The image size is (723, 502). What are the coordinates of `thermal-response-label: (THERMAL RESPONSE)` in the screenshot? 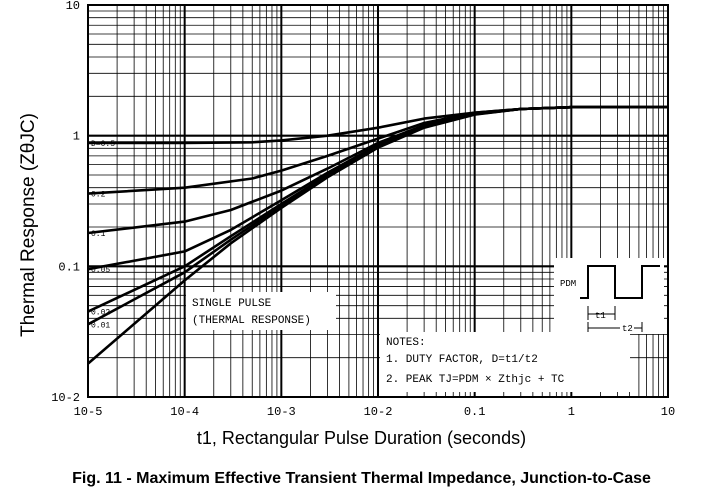 It's located at (251, 321).